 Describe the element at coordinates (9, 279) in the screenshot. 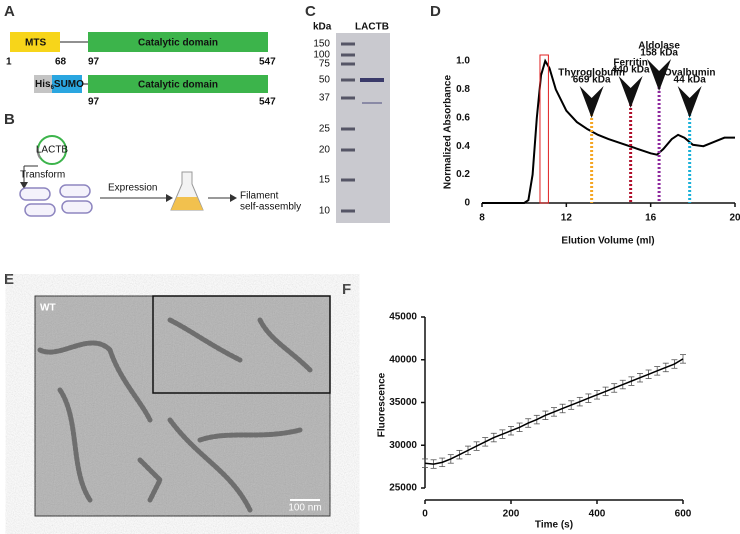

I see `panel-label: E` at that location.